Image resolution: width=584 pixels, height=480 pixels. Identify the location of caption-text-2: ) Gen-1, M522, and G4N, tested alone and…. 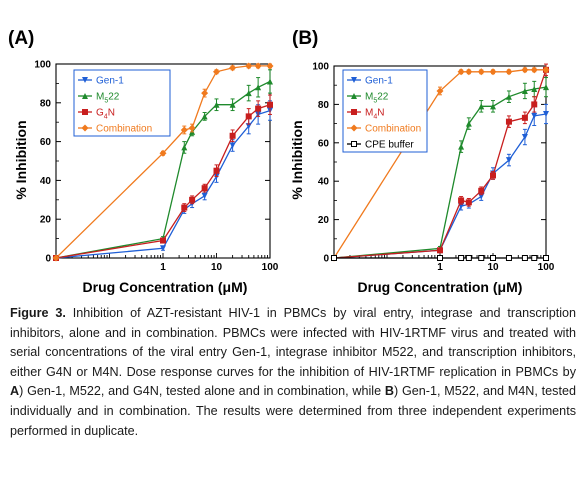
(202, 391).